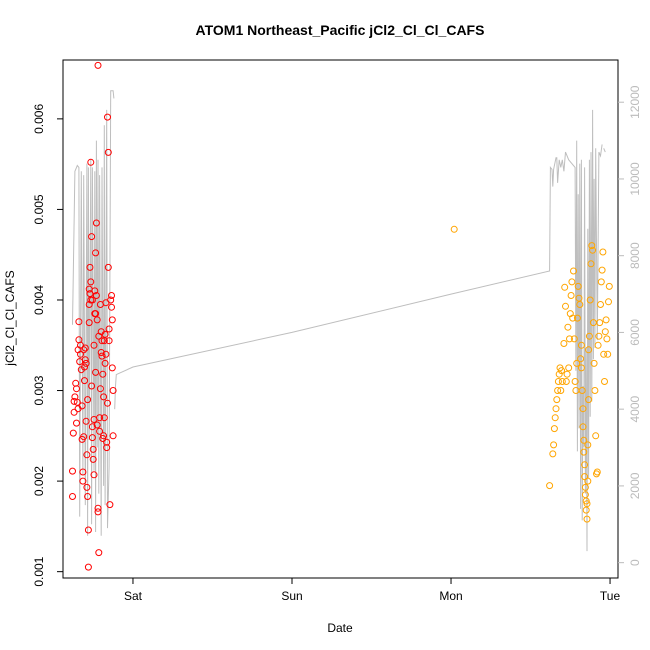 The image size is (650, 650). I want to click on x-axis: Sat Sun Mon Tue, so click(372, 590).